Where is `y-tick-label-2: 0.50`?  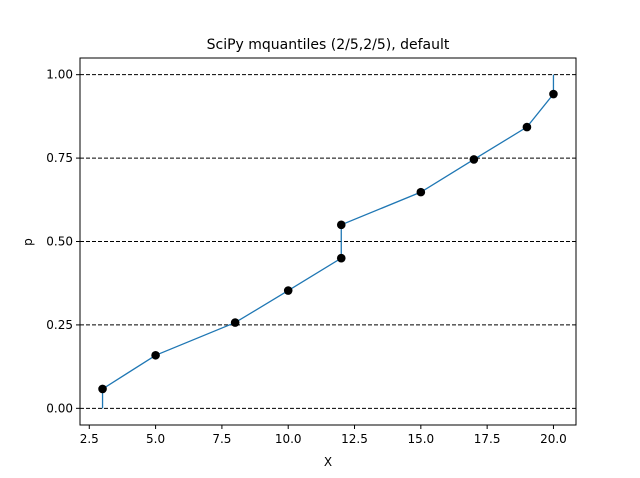
y-tick-label-2: 0.50 is located at coordinates (59, 242).